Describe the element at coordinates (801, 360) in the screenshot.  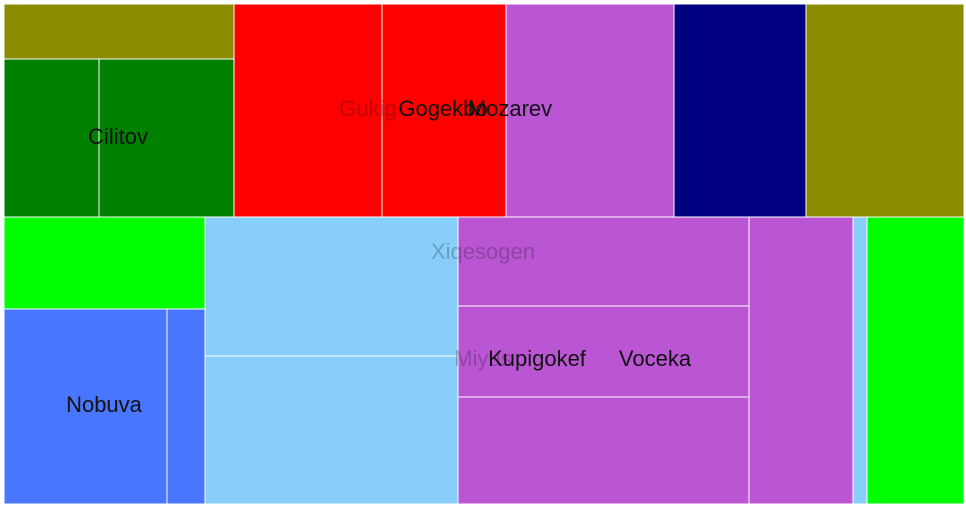
I see `treemap-cell-voceka` at that location.